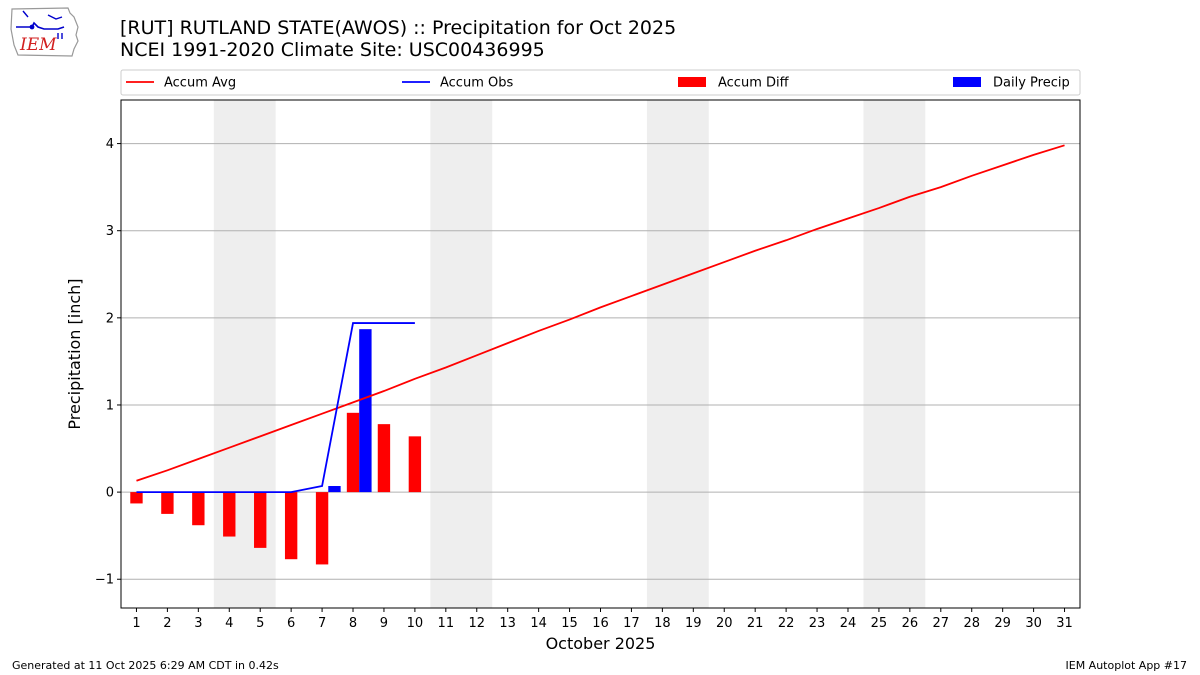 The image size is (1200, 675). Describe the element at coordinates (754, 83) in the screenshot. I see `accum-diff-legend-label: Accum Diff` at that location.